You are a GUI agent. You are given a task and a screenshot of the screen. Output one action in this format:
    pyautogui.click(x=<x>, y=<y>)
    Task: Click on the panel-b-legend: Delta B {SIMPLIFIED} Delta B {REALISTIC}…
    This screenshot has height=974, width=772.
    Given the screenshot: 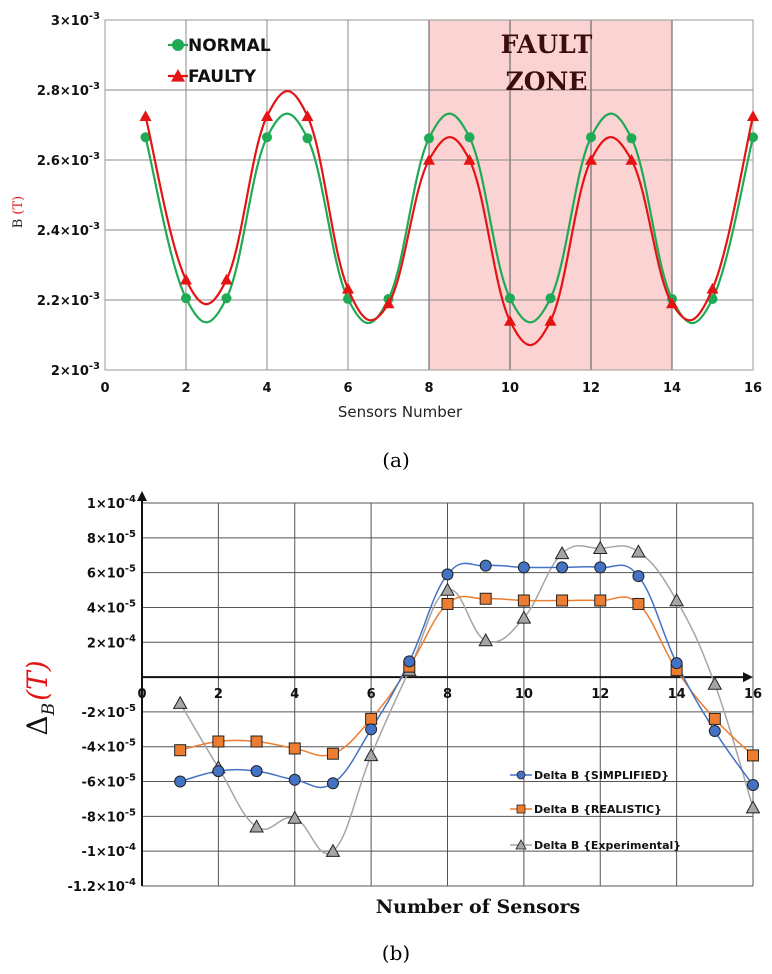 What is the action you would take?
    pyautogui.click(x=595, y=810)
    